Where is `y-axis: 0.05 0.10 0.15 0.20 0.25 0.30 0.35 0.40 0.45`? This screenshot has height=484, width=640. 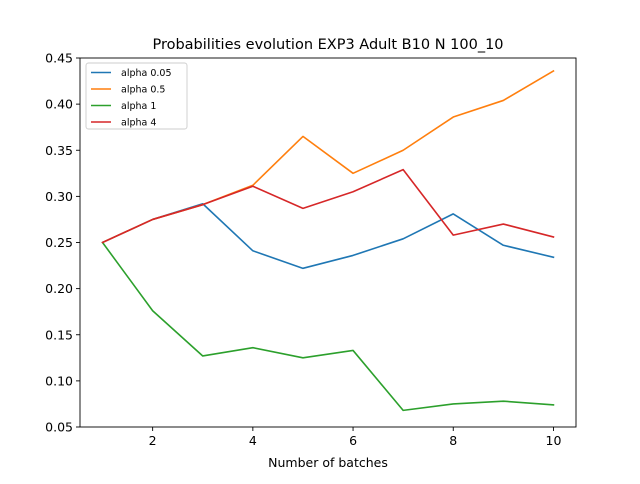
y-axis: 0.05 0.10 0.15 0.20 0.25 0.30 0.35 0.40 0.45 is located at coordinates (62, 243).